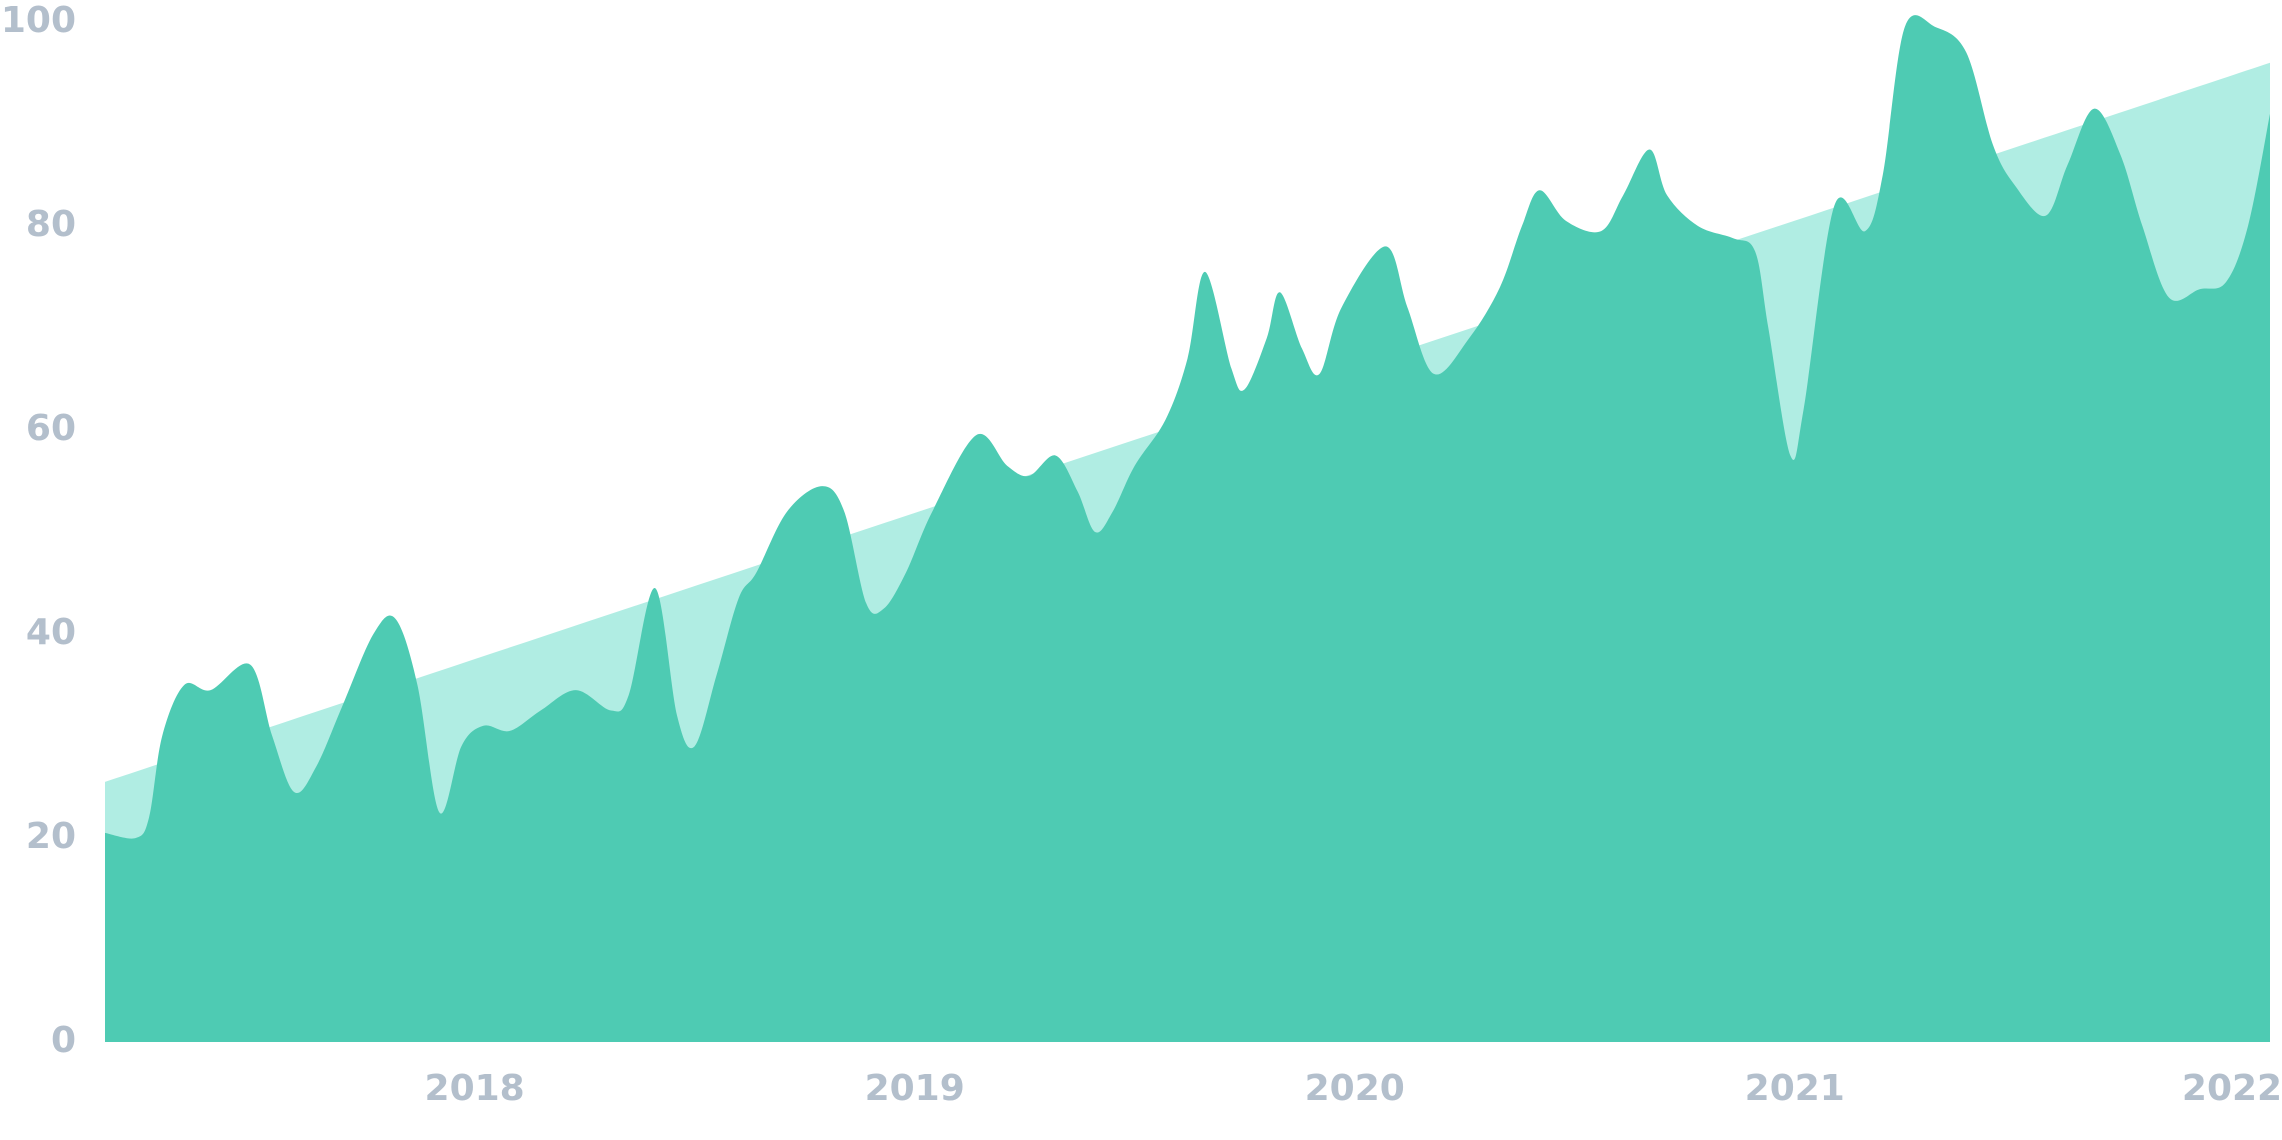 Image resolution: width=2282 pixels, height=1140 pixels. What do you see at coordinates (51, 428) in the screenshot?
I see `y-tick-label: 60` at bounding box center [51, 428].